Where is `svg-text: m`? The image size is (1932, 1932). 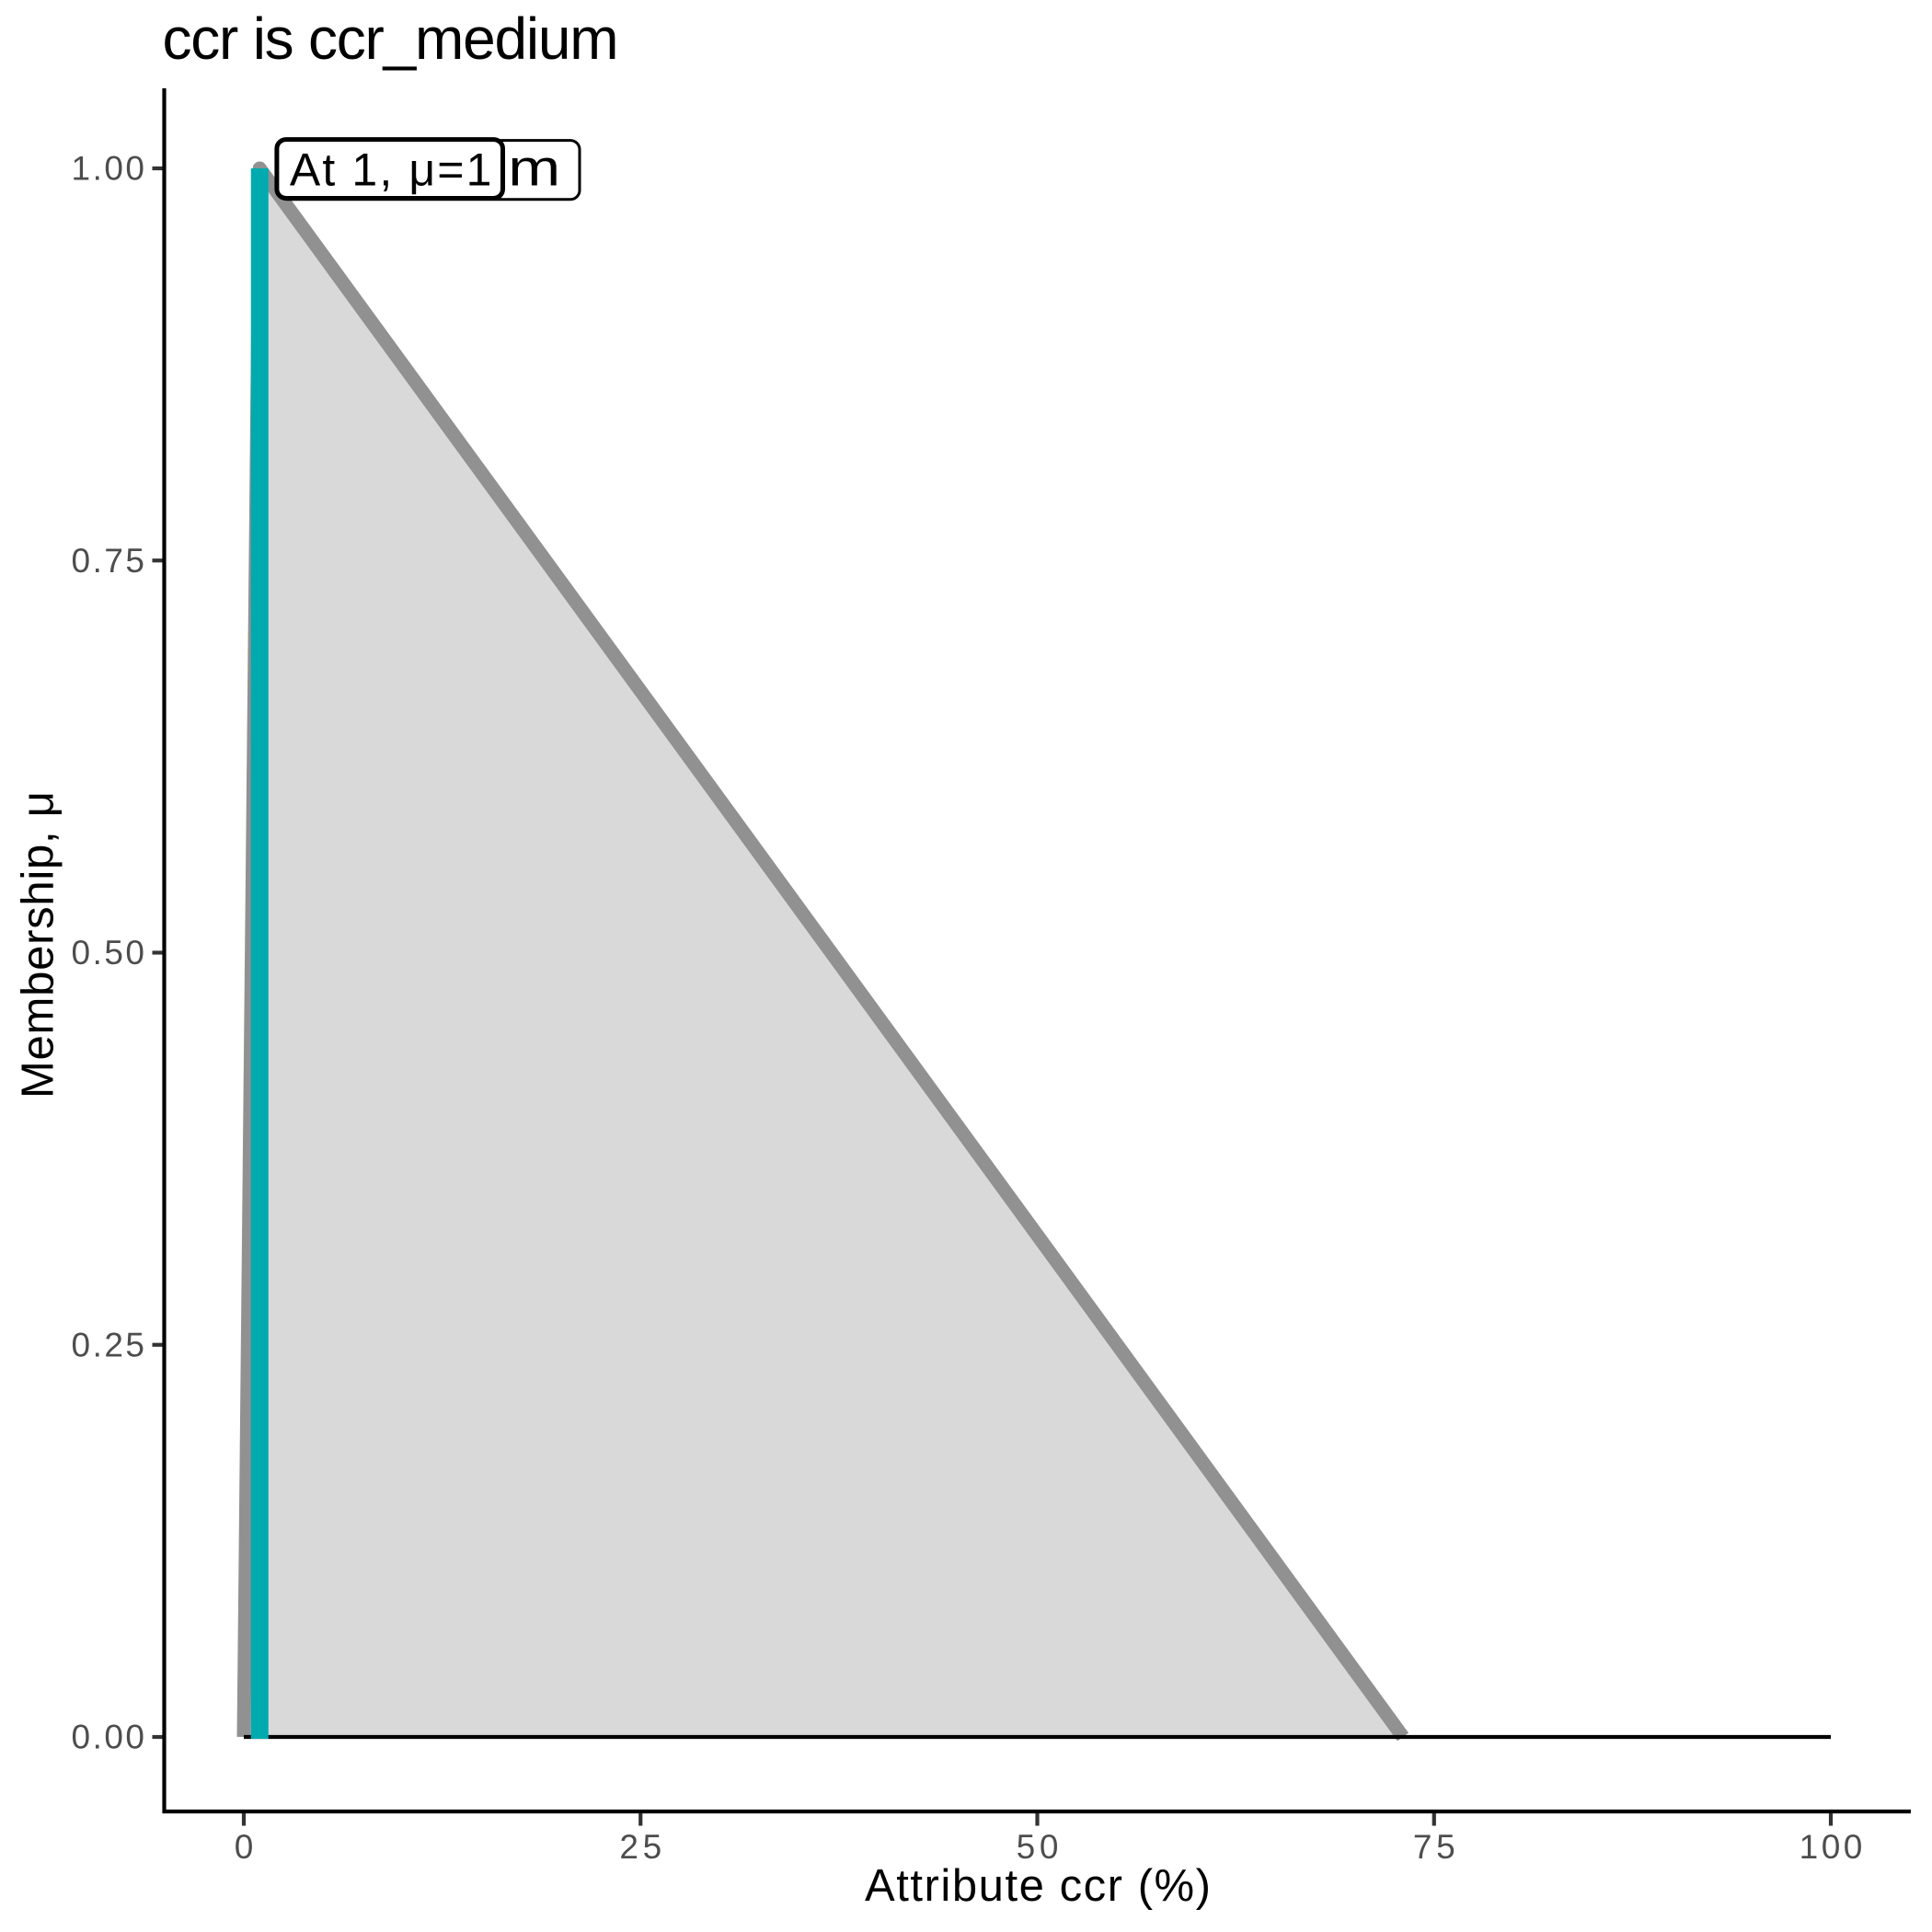
svg-text: m is located at coordinates (534, 168).